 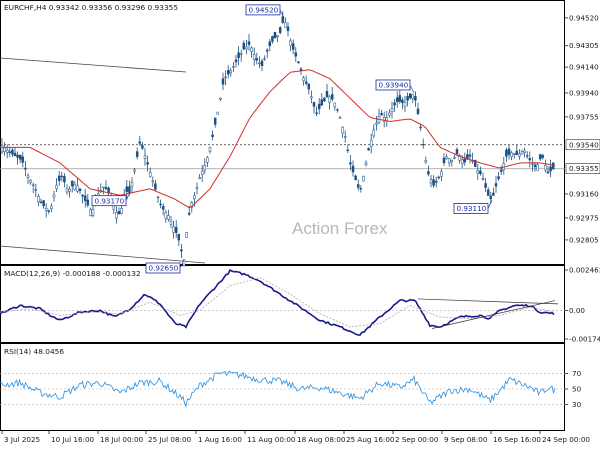 I want to click on rsi-y-tick-label: 50, so click(x=577, y=389).